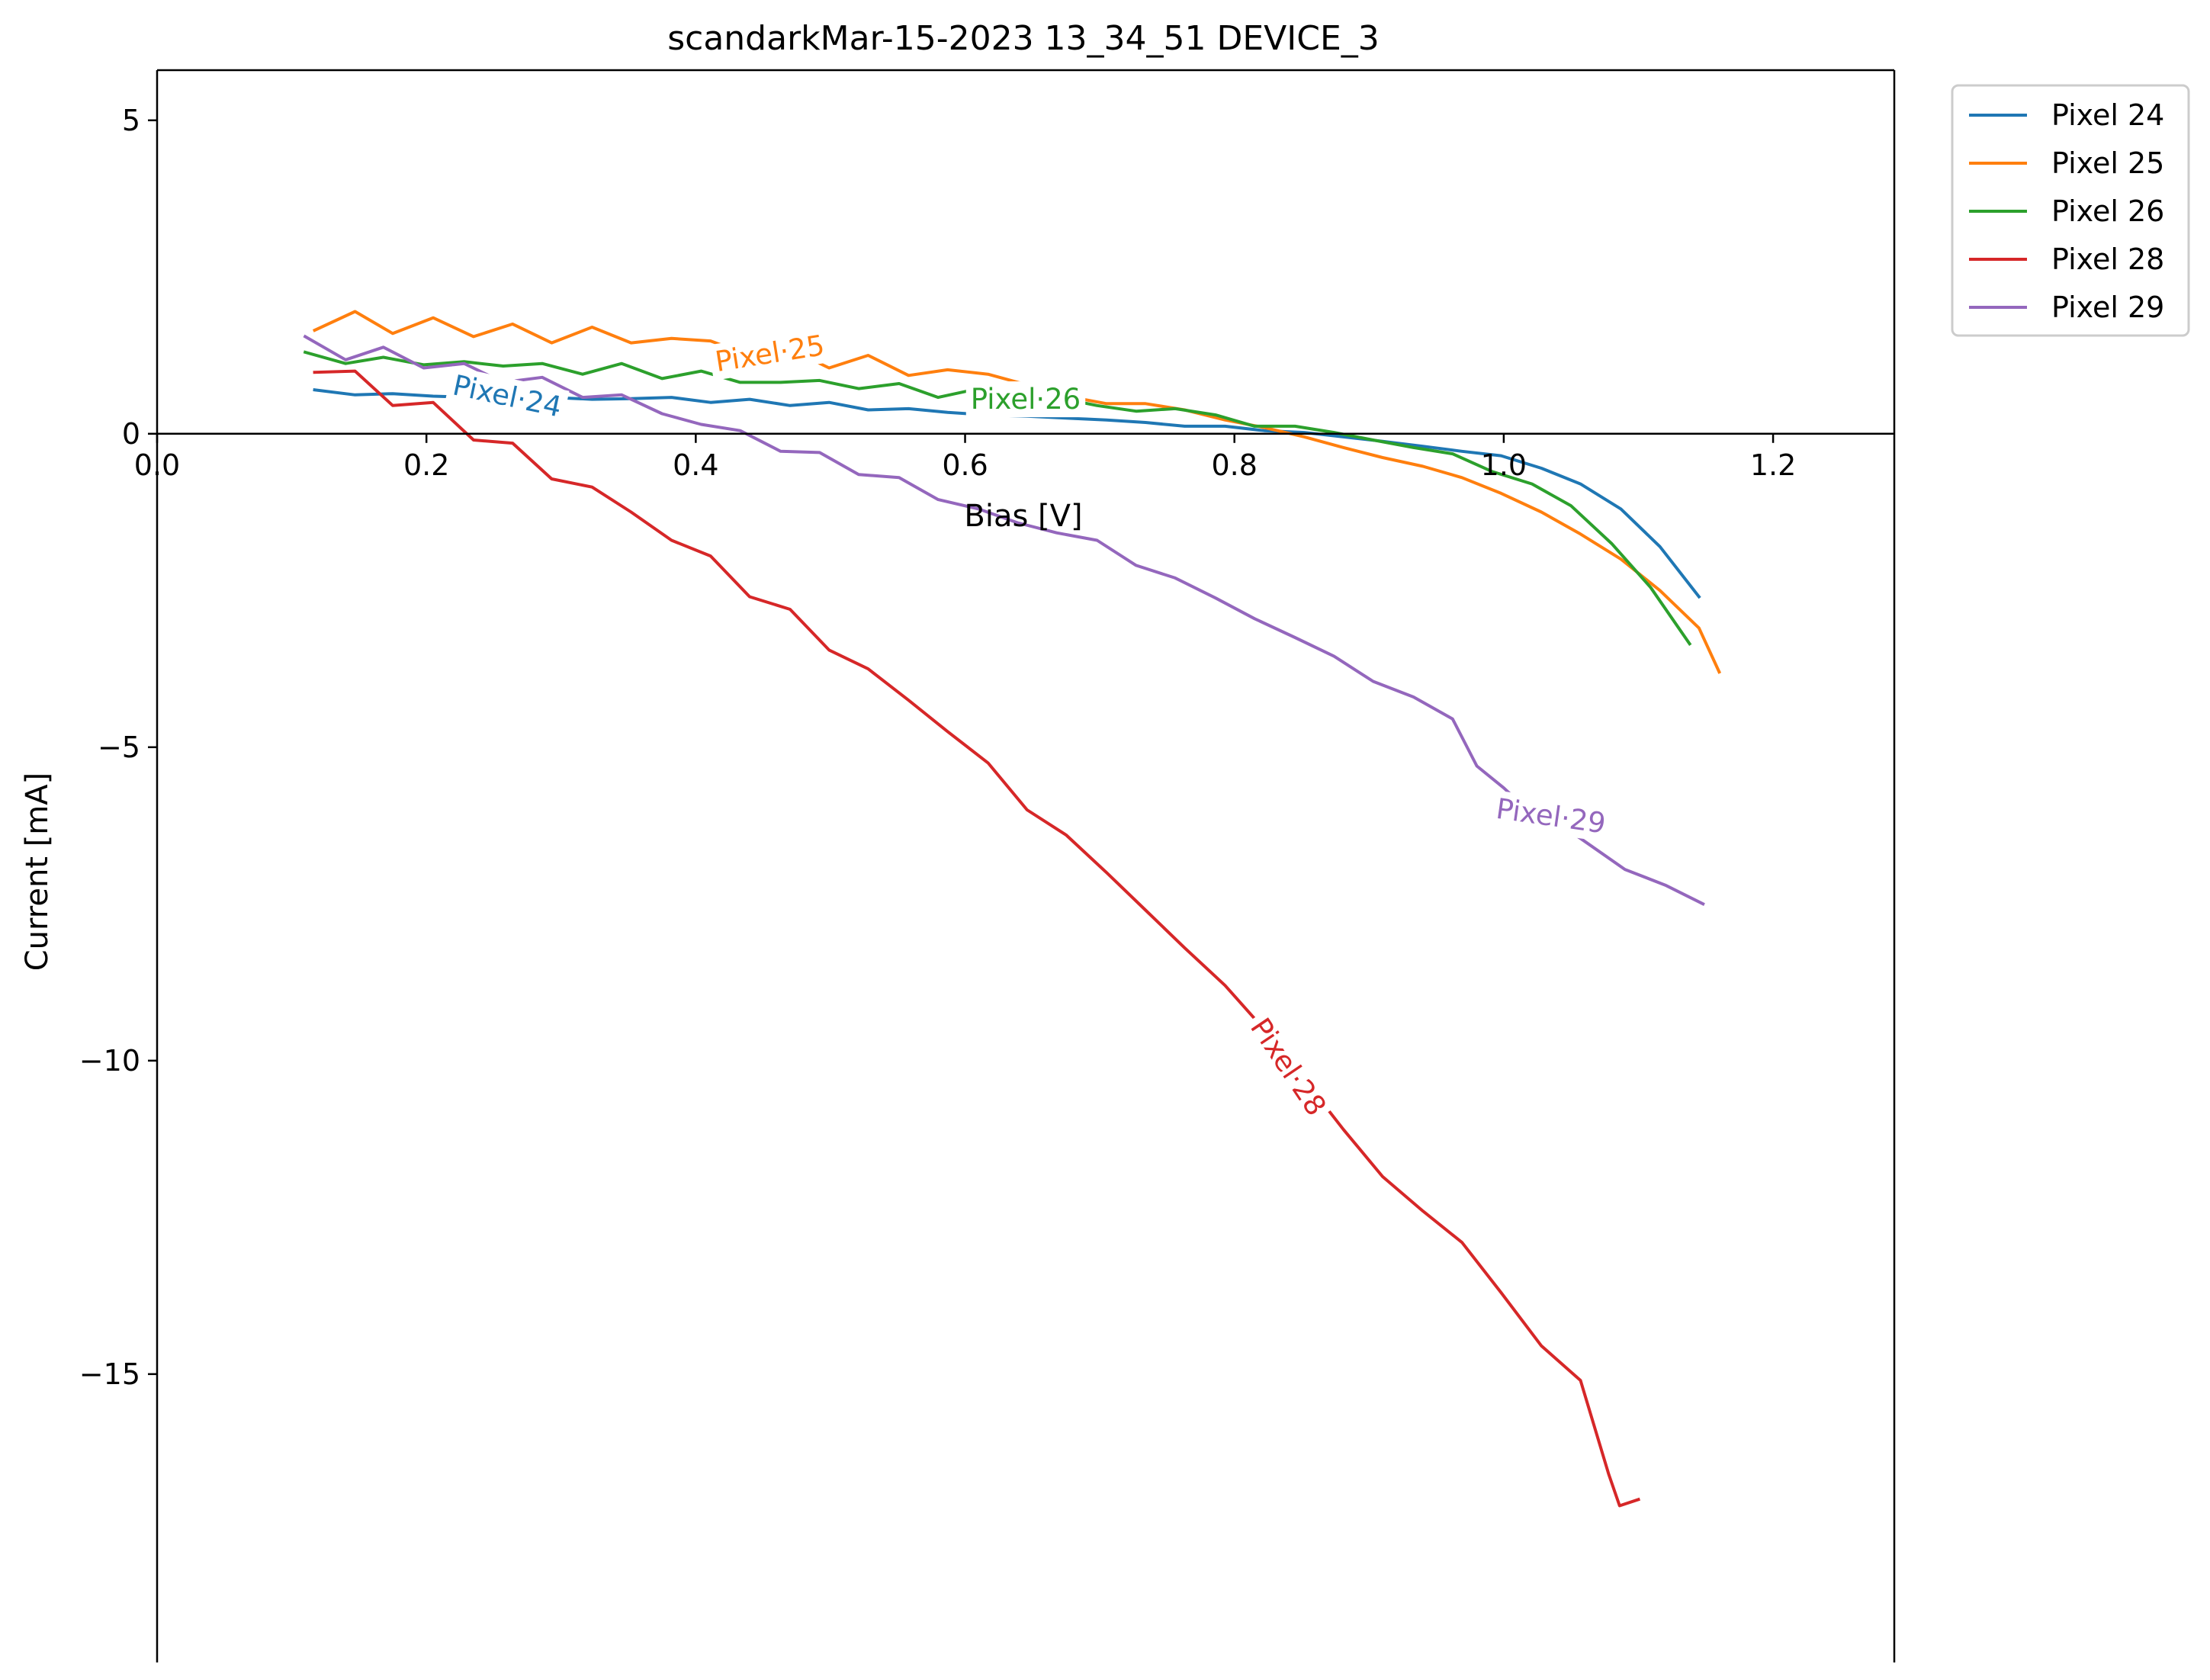  Describe the element at coordinates (131, 434) in the screenshot. I see `y-tick-label: 0` at that location.